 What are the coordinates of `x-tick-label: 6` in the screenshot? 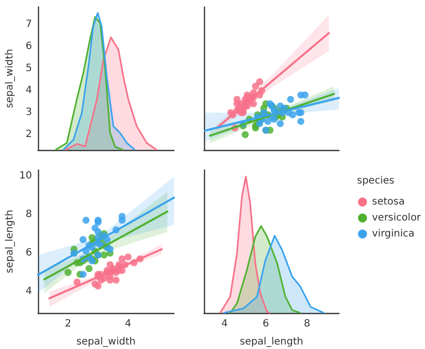 It's located at (266, 324).